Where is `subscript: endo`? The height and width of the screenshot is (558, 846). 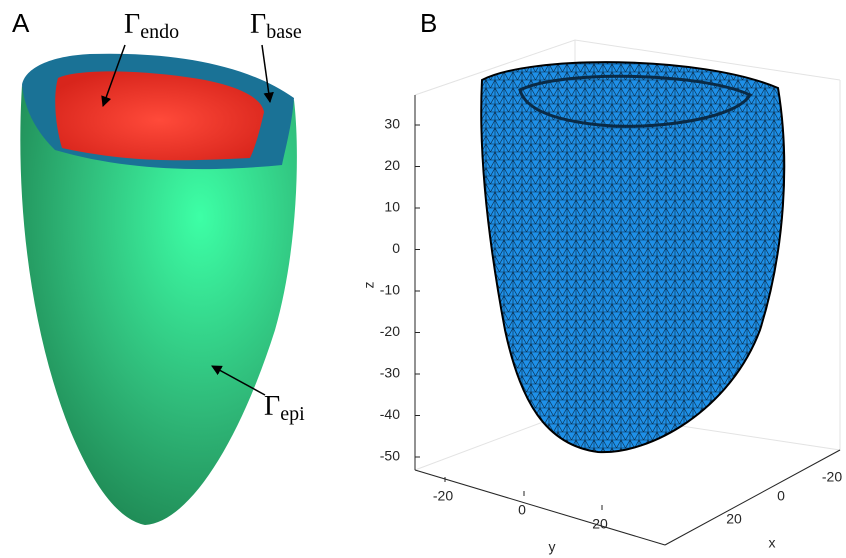
subscript: endo is located at coordinates (159, 32).